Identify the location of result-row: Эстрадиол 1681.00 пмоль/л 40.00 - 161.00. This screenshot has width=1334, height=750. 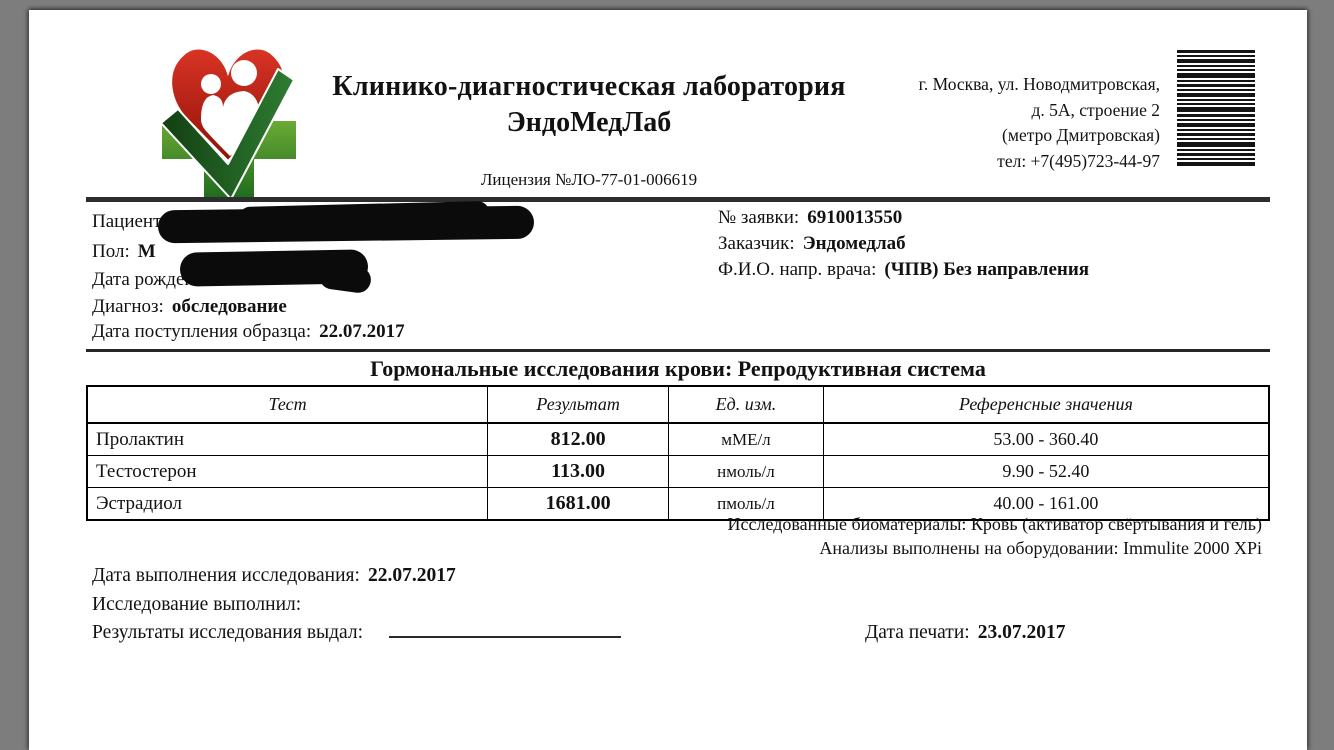
(678, 504).